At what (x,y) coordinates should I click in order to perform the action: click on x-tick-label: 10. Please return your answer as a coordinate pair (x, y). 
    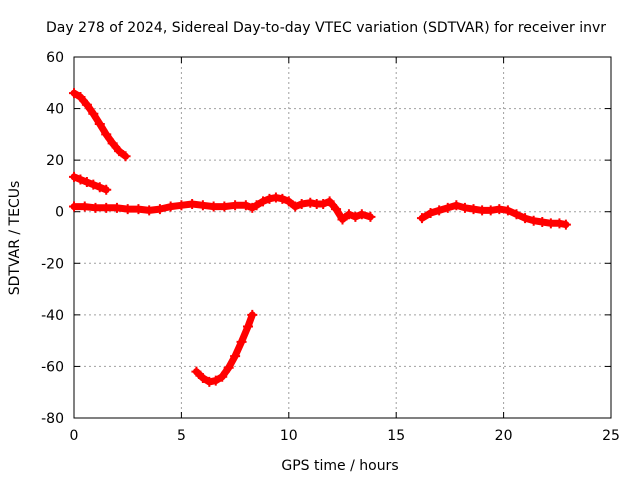
    Looking at the image, I should click on (289, 436).